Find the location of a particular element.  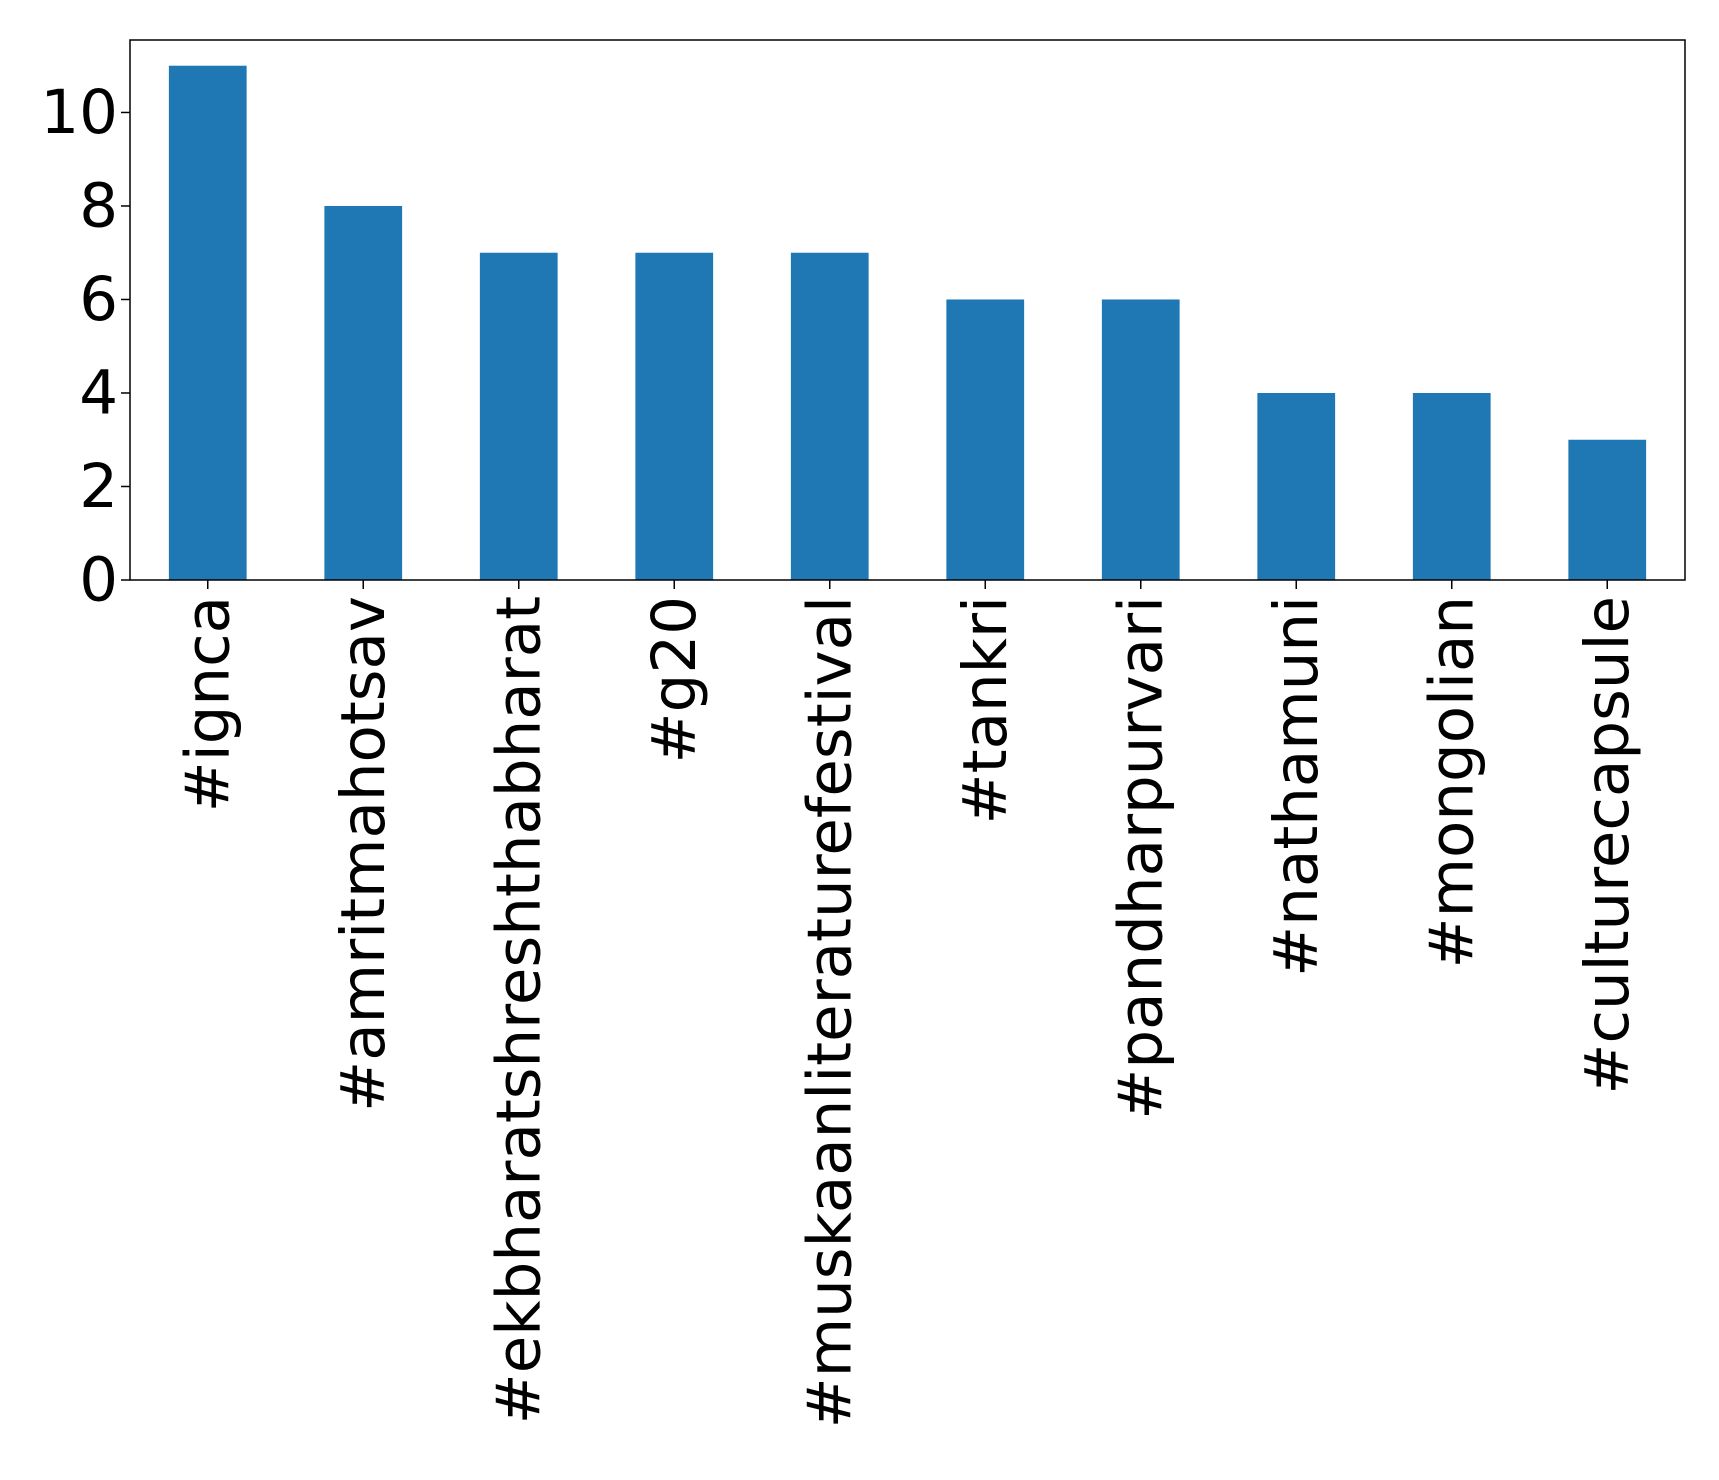

x-tick-label: #ignca is located at coordinates (207, 704).